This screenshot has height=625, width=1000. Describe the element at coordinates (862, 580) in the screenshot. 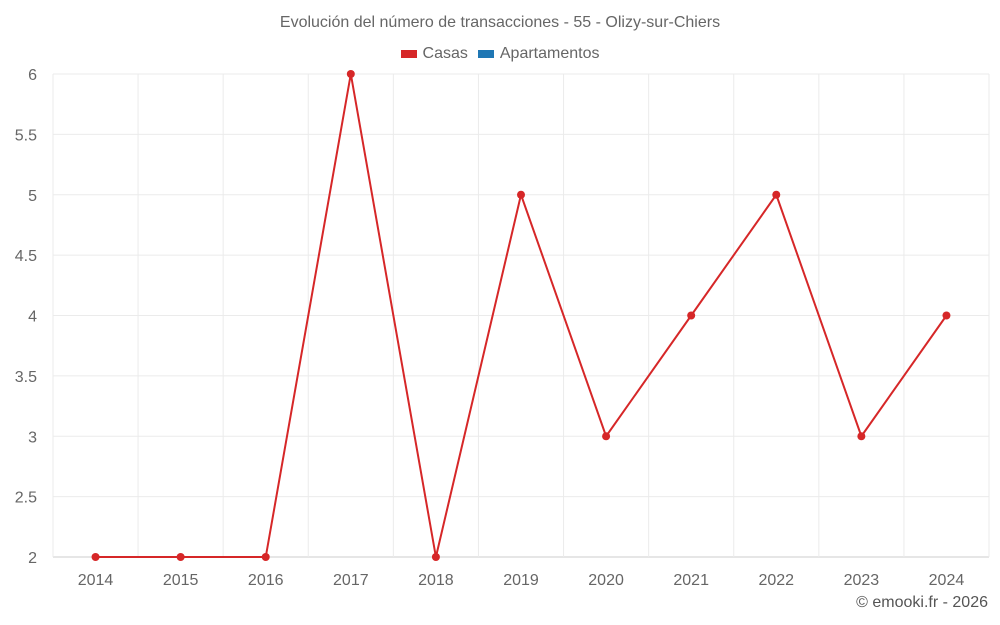

I see `x-tick-label: 2023` at that location.